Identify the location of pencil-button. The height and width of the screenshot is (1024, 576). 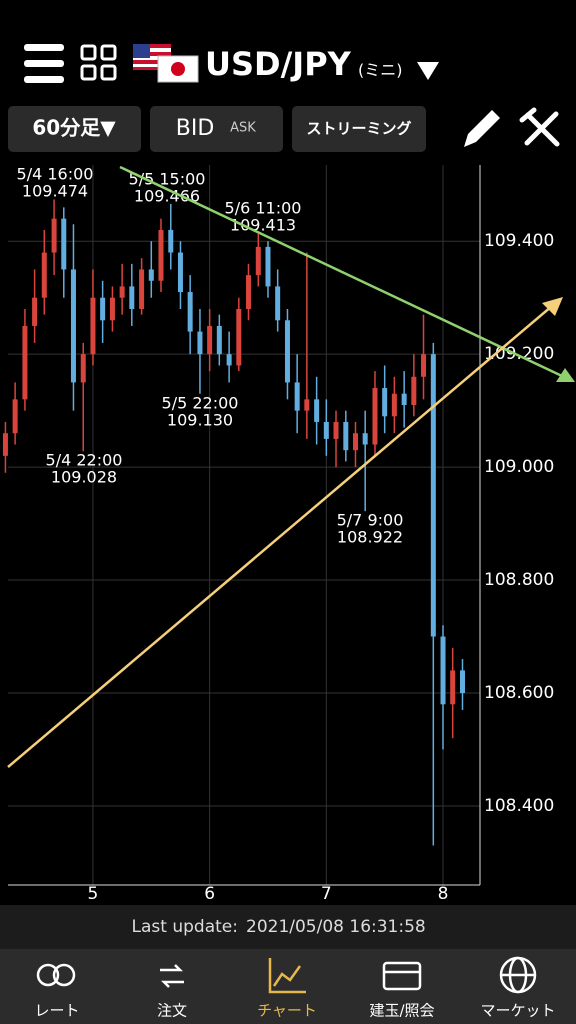
(482, 128).